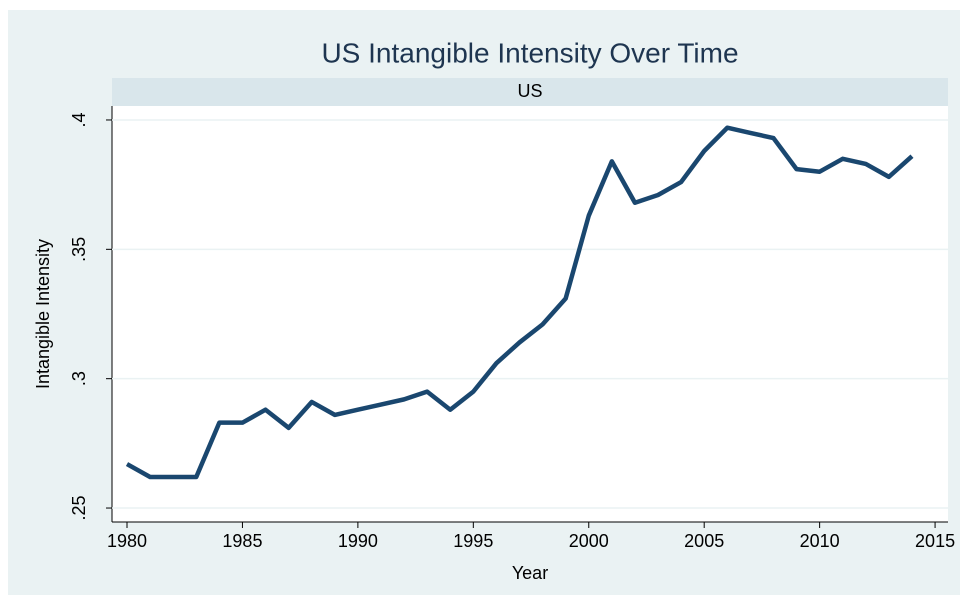 The image size is (968, 600). What do you see at coordinates (589, 541) in the screenshot?
I see `x-tick-label: 2000` at bounding box center [589, 541].